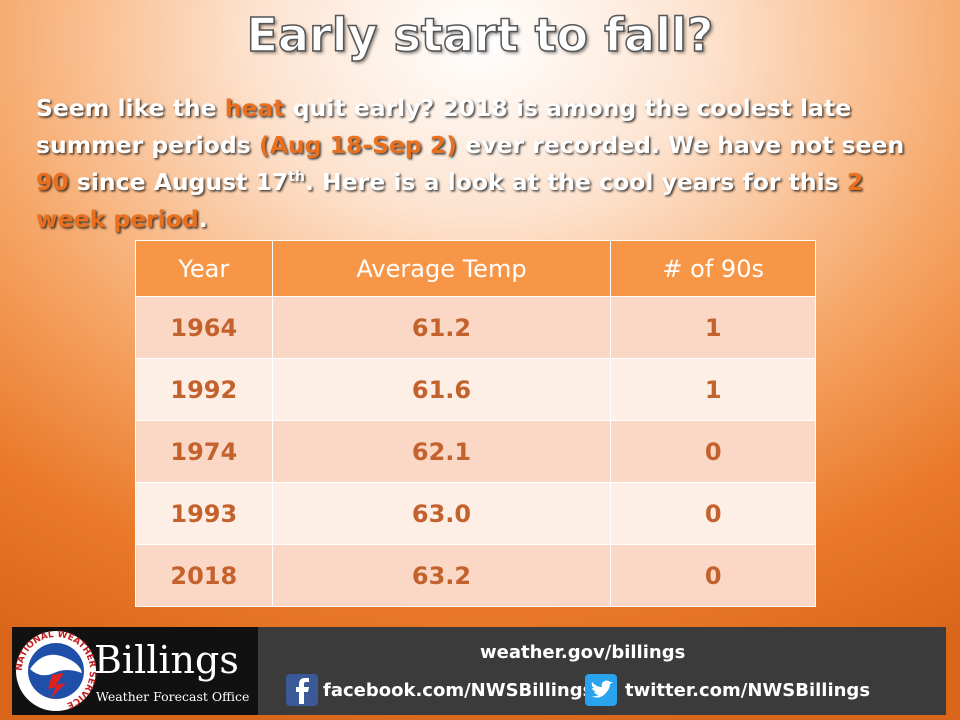 The image size is (960, 720). I want to click on header-row: Year Average Temp # of 90s, so click(475, 268).